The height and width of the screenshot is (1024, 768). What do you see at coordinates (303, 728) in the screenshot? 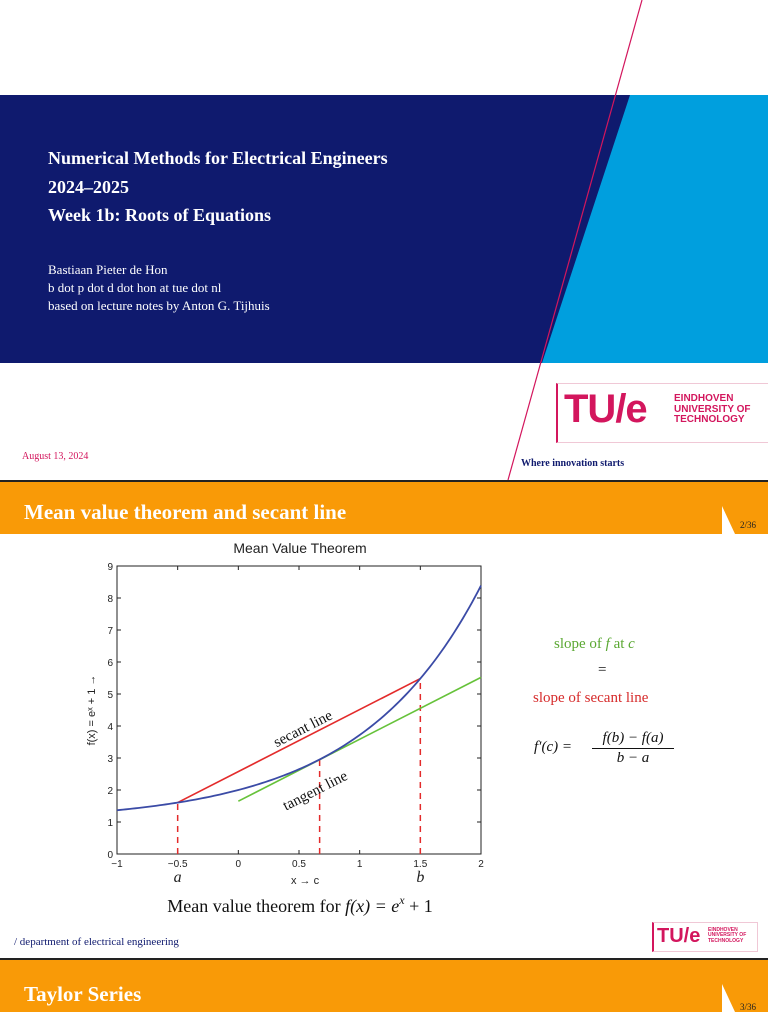
I see `secant-line-label: secant line` at bounding box center [303, 728].